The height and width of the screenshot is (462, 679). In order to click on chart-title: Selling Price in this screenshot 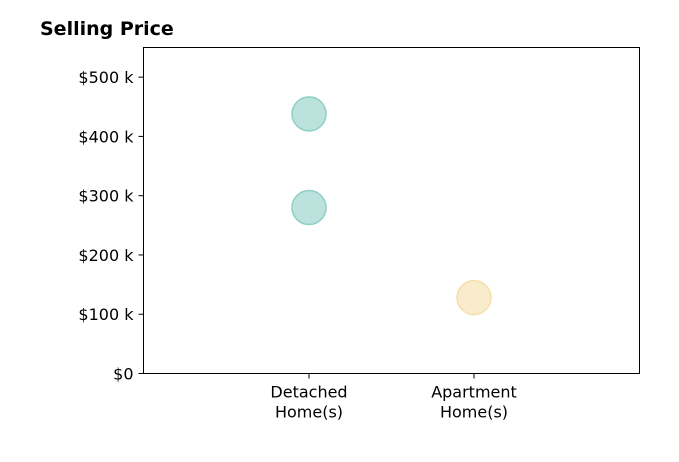, I will do `click(107, 29)`.